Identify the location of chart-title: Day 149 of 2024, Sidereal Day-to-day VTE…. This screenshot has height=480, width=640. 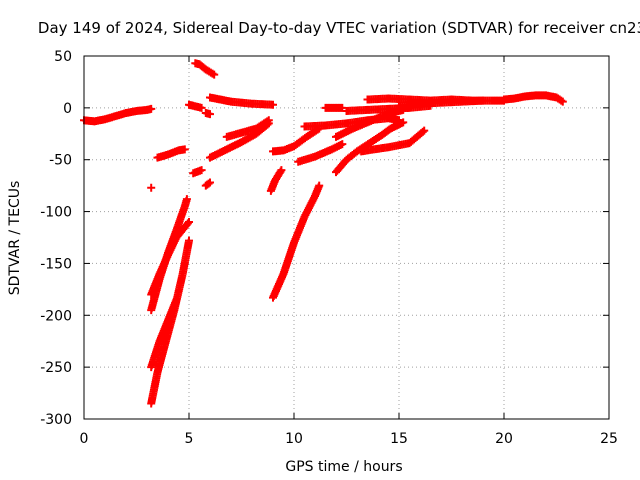
(339, 28).